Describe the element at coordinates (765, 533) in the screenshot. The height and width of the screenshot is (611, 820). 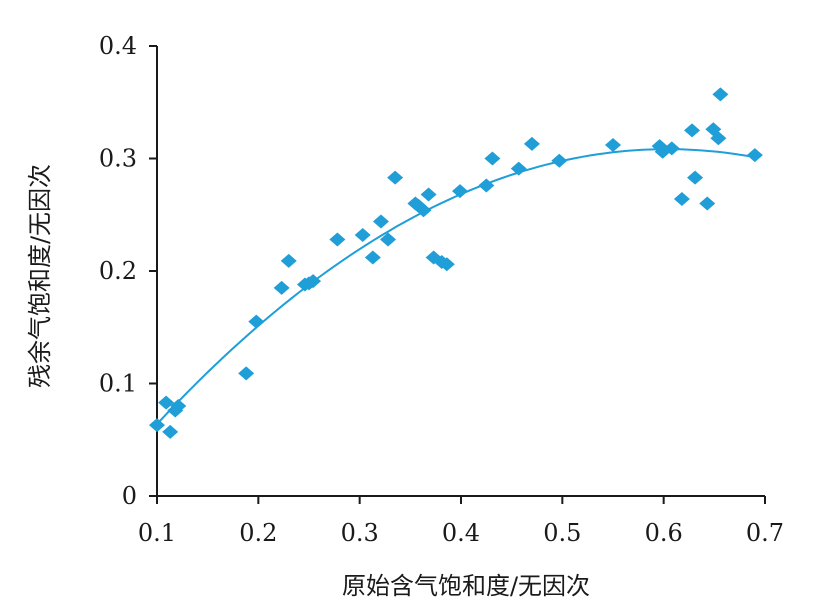
I see `x-tick-label: 0.7` at that location.